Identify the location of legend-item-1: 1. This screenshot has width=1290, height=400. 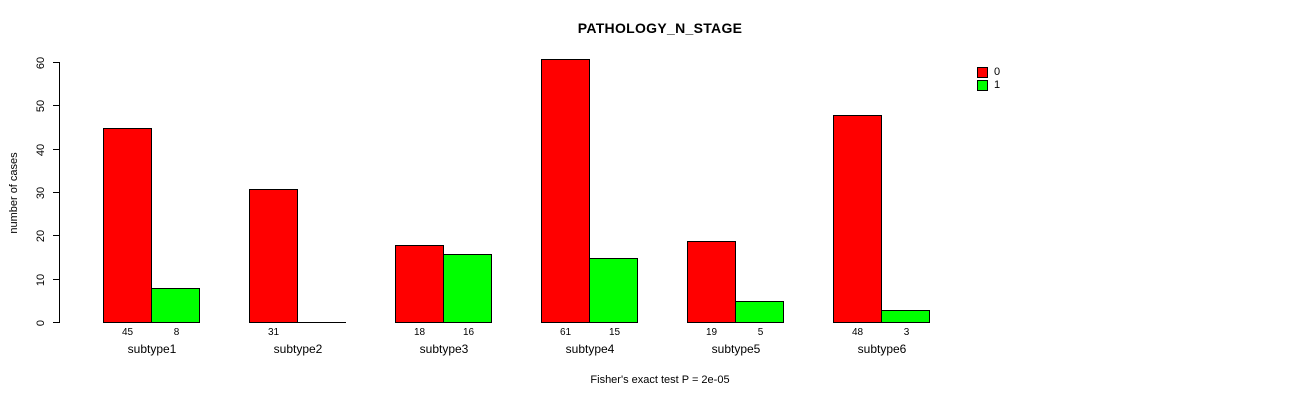
(988, 85).